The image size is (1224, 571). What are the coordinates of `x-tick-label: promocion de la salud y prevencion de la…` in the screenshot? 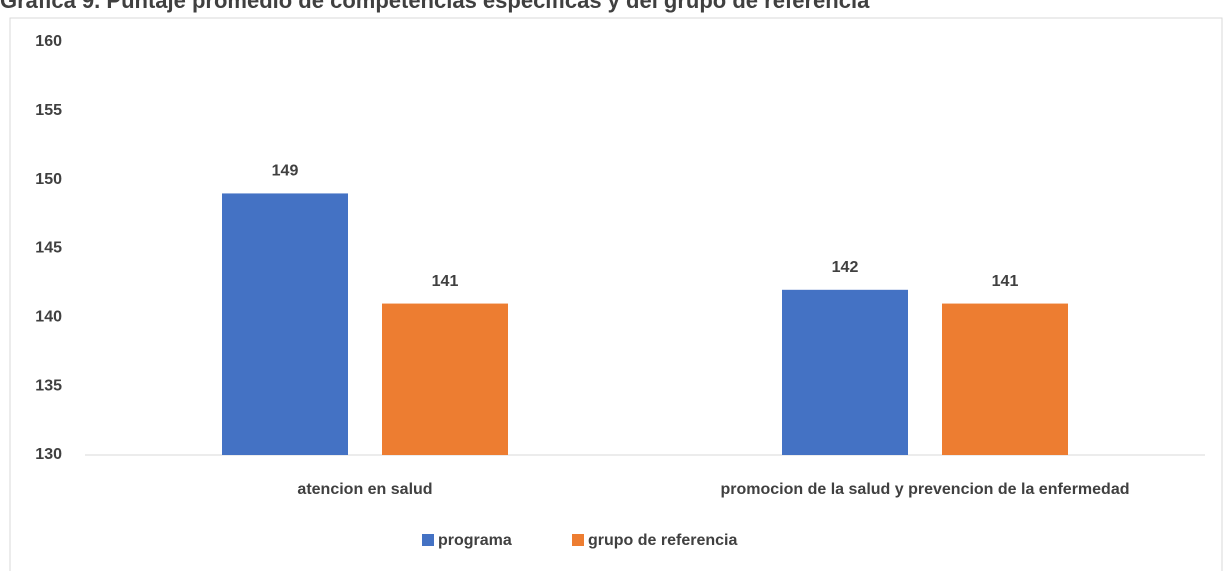 It's located at (925, 489).